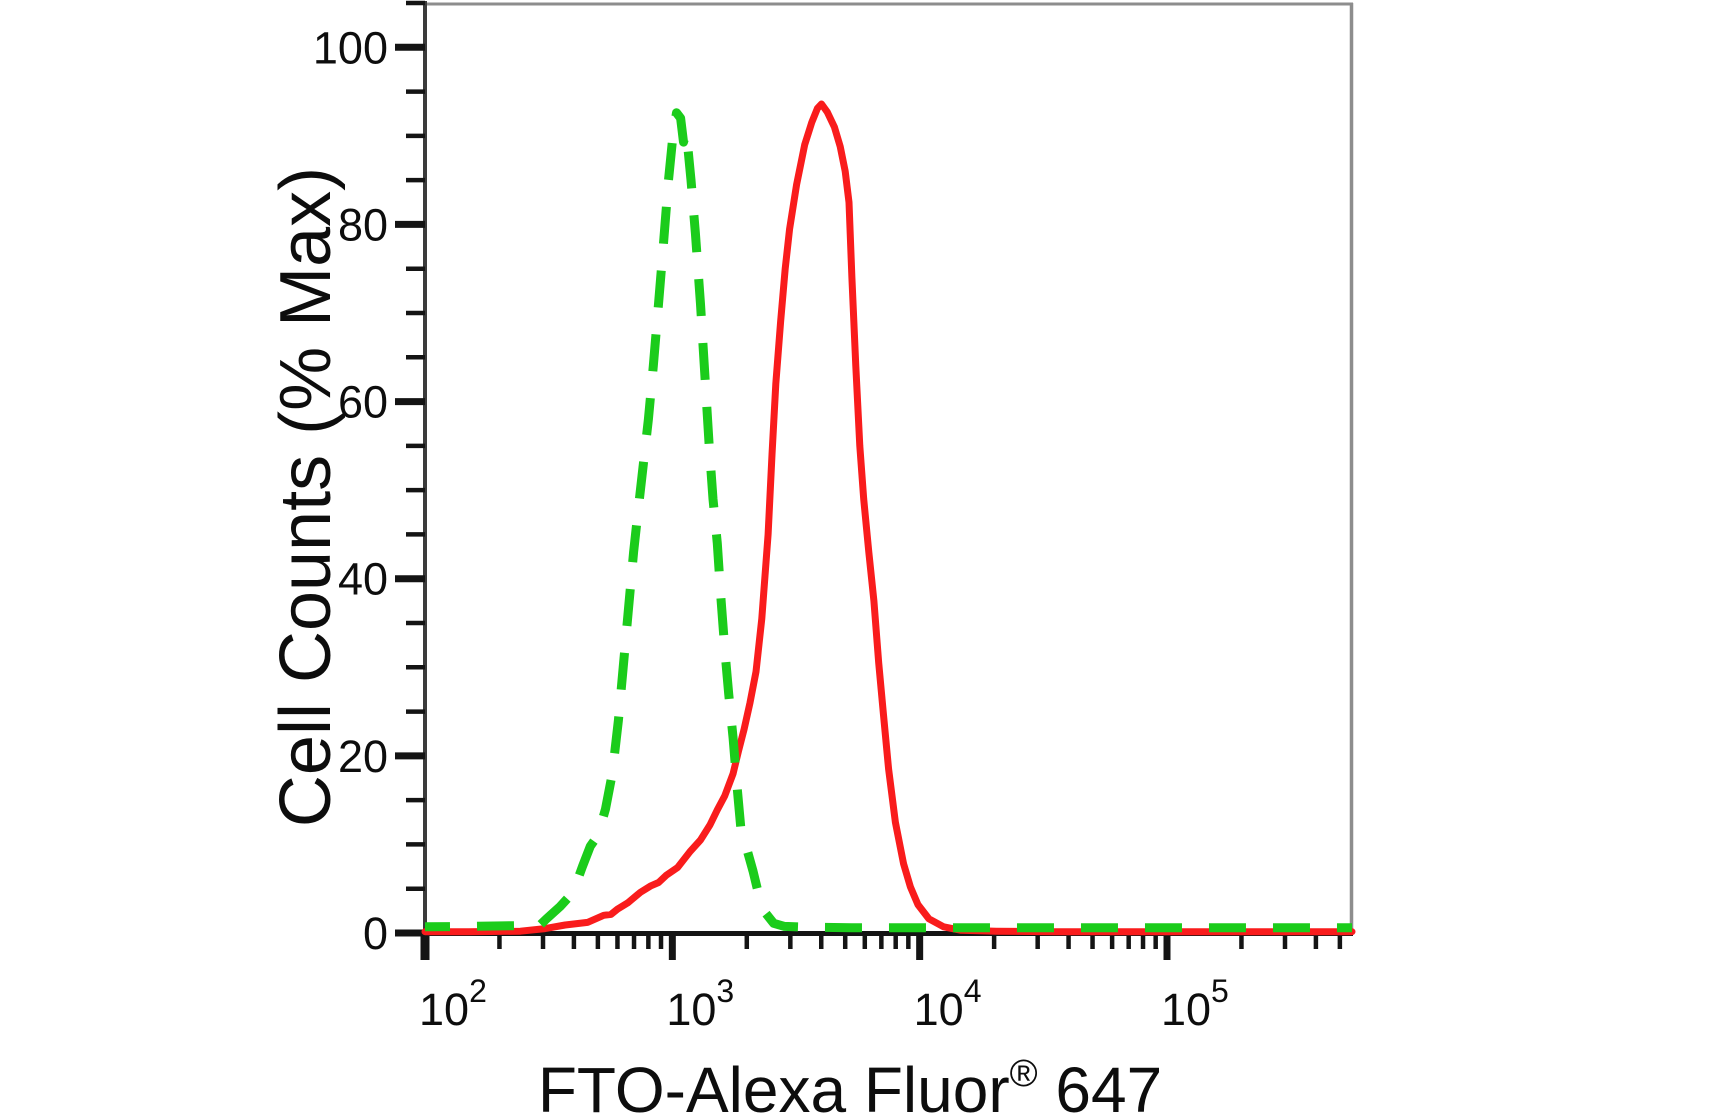 The image size is (1718, 1119). I want to click on y-tick-label: 80, so click(363, 224).